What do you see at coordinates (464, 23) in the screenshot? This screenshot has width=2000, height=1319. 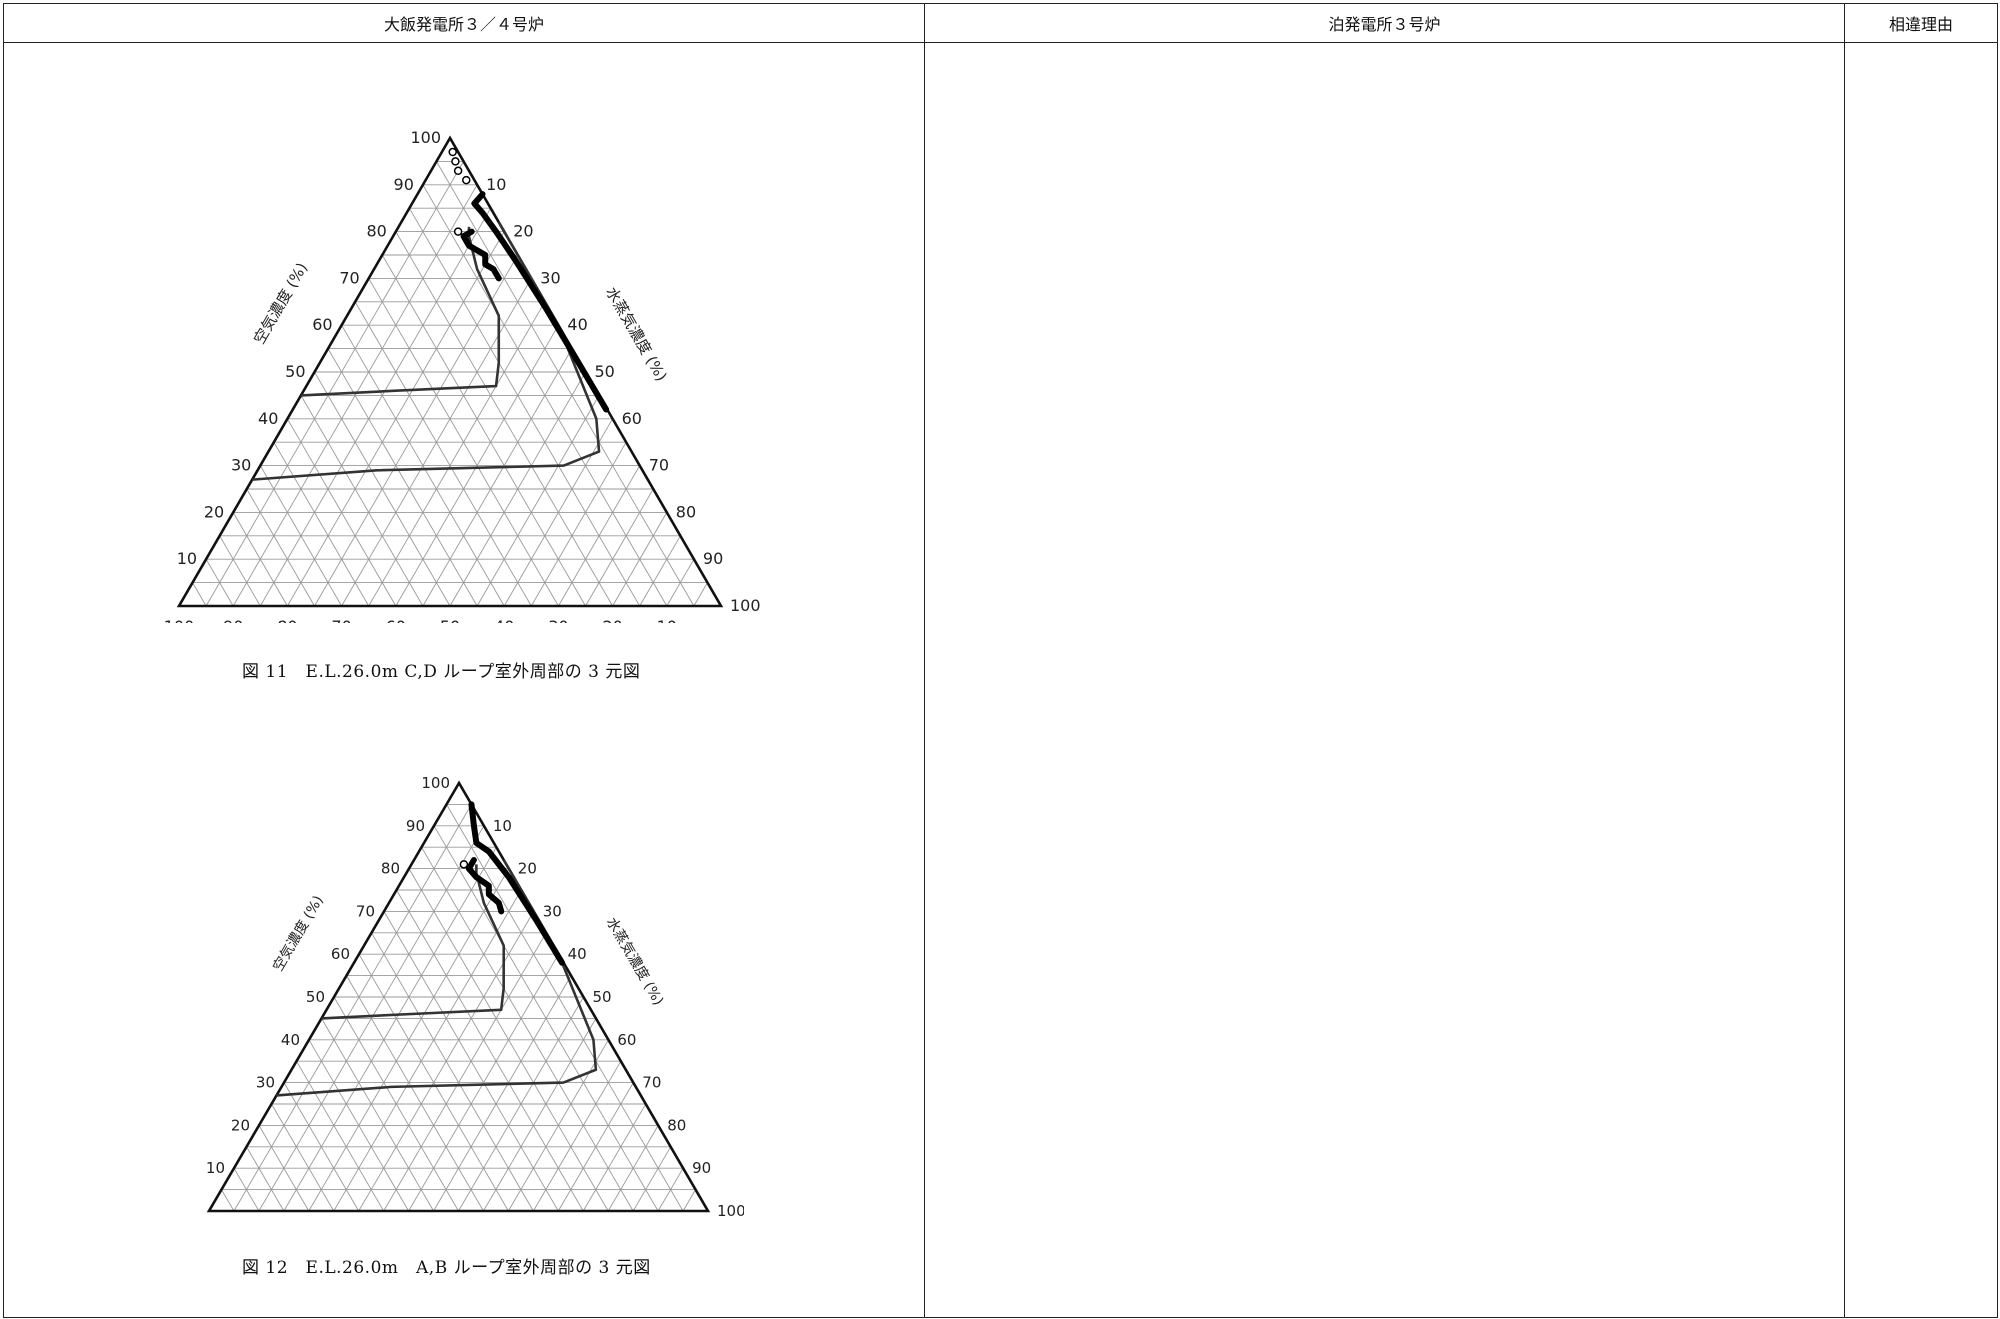 I see `header-ohi: 大飯発電所３／４号炉` at bounding box center [464, 23].